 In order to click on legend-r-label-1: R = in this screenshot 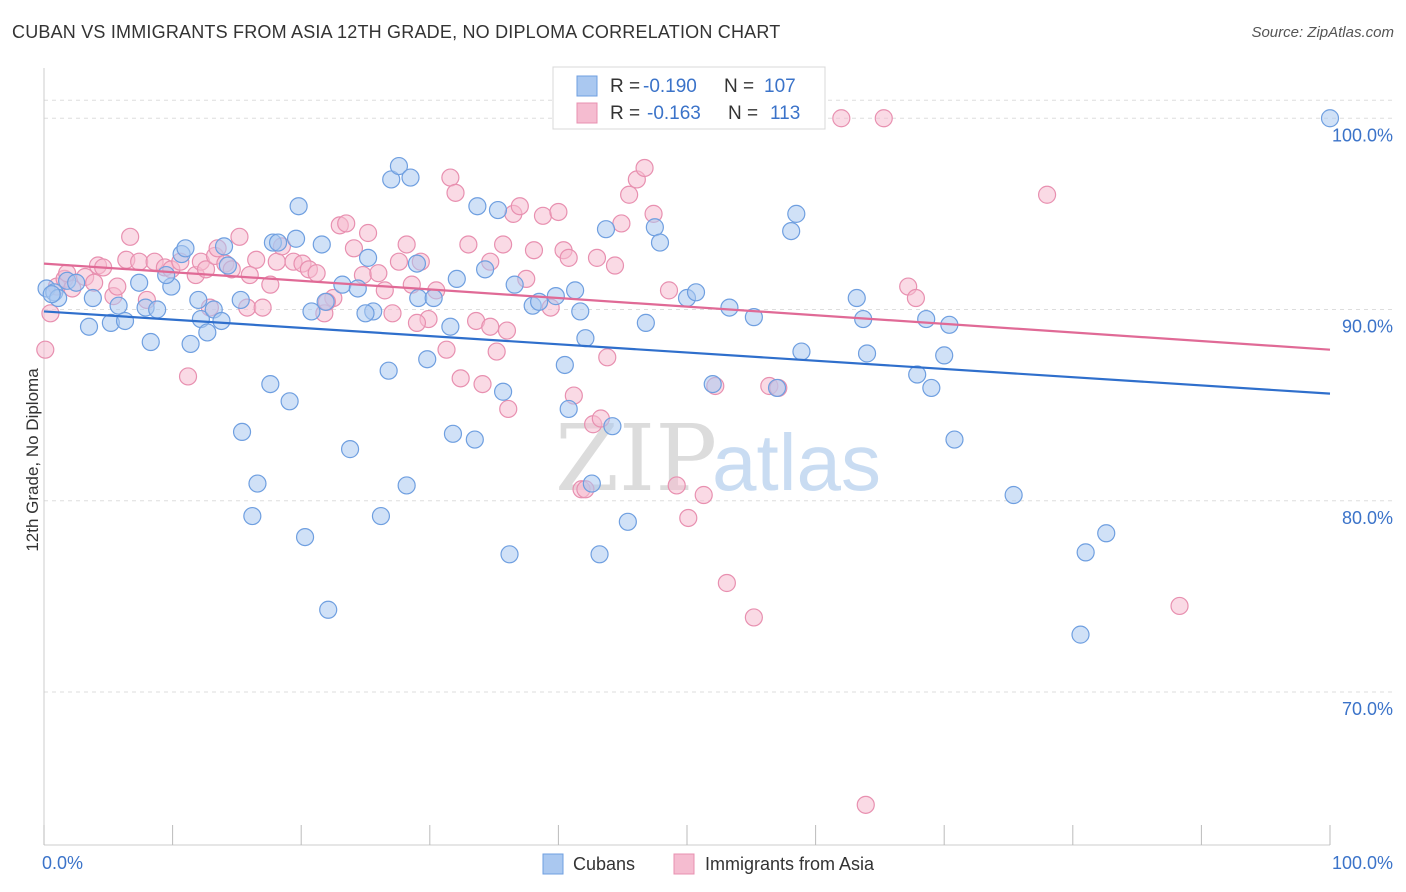, I will do `click(625, 113)`.